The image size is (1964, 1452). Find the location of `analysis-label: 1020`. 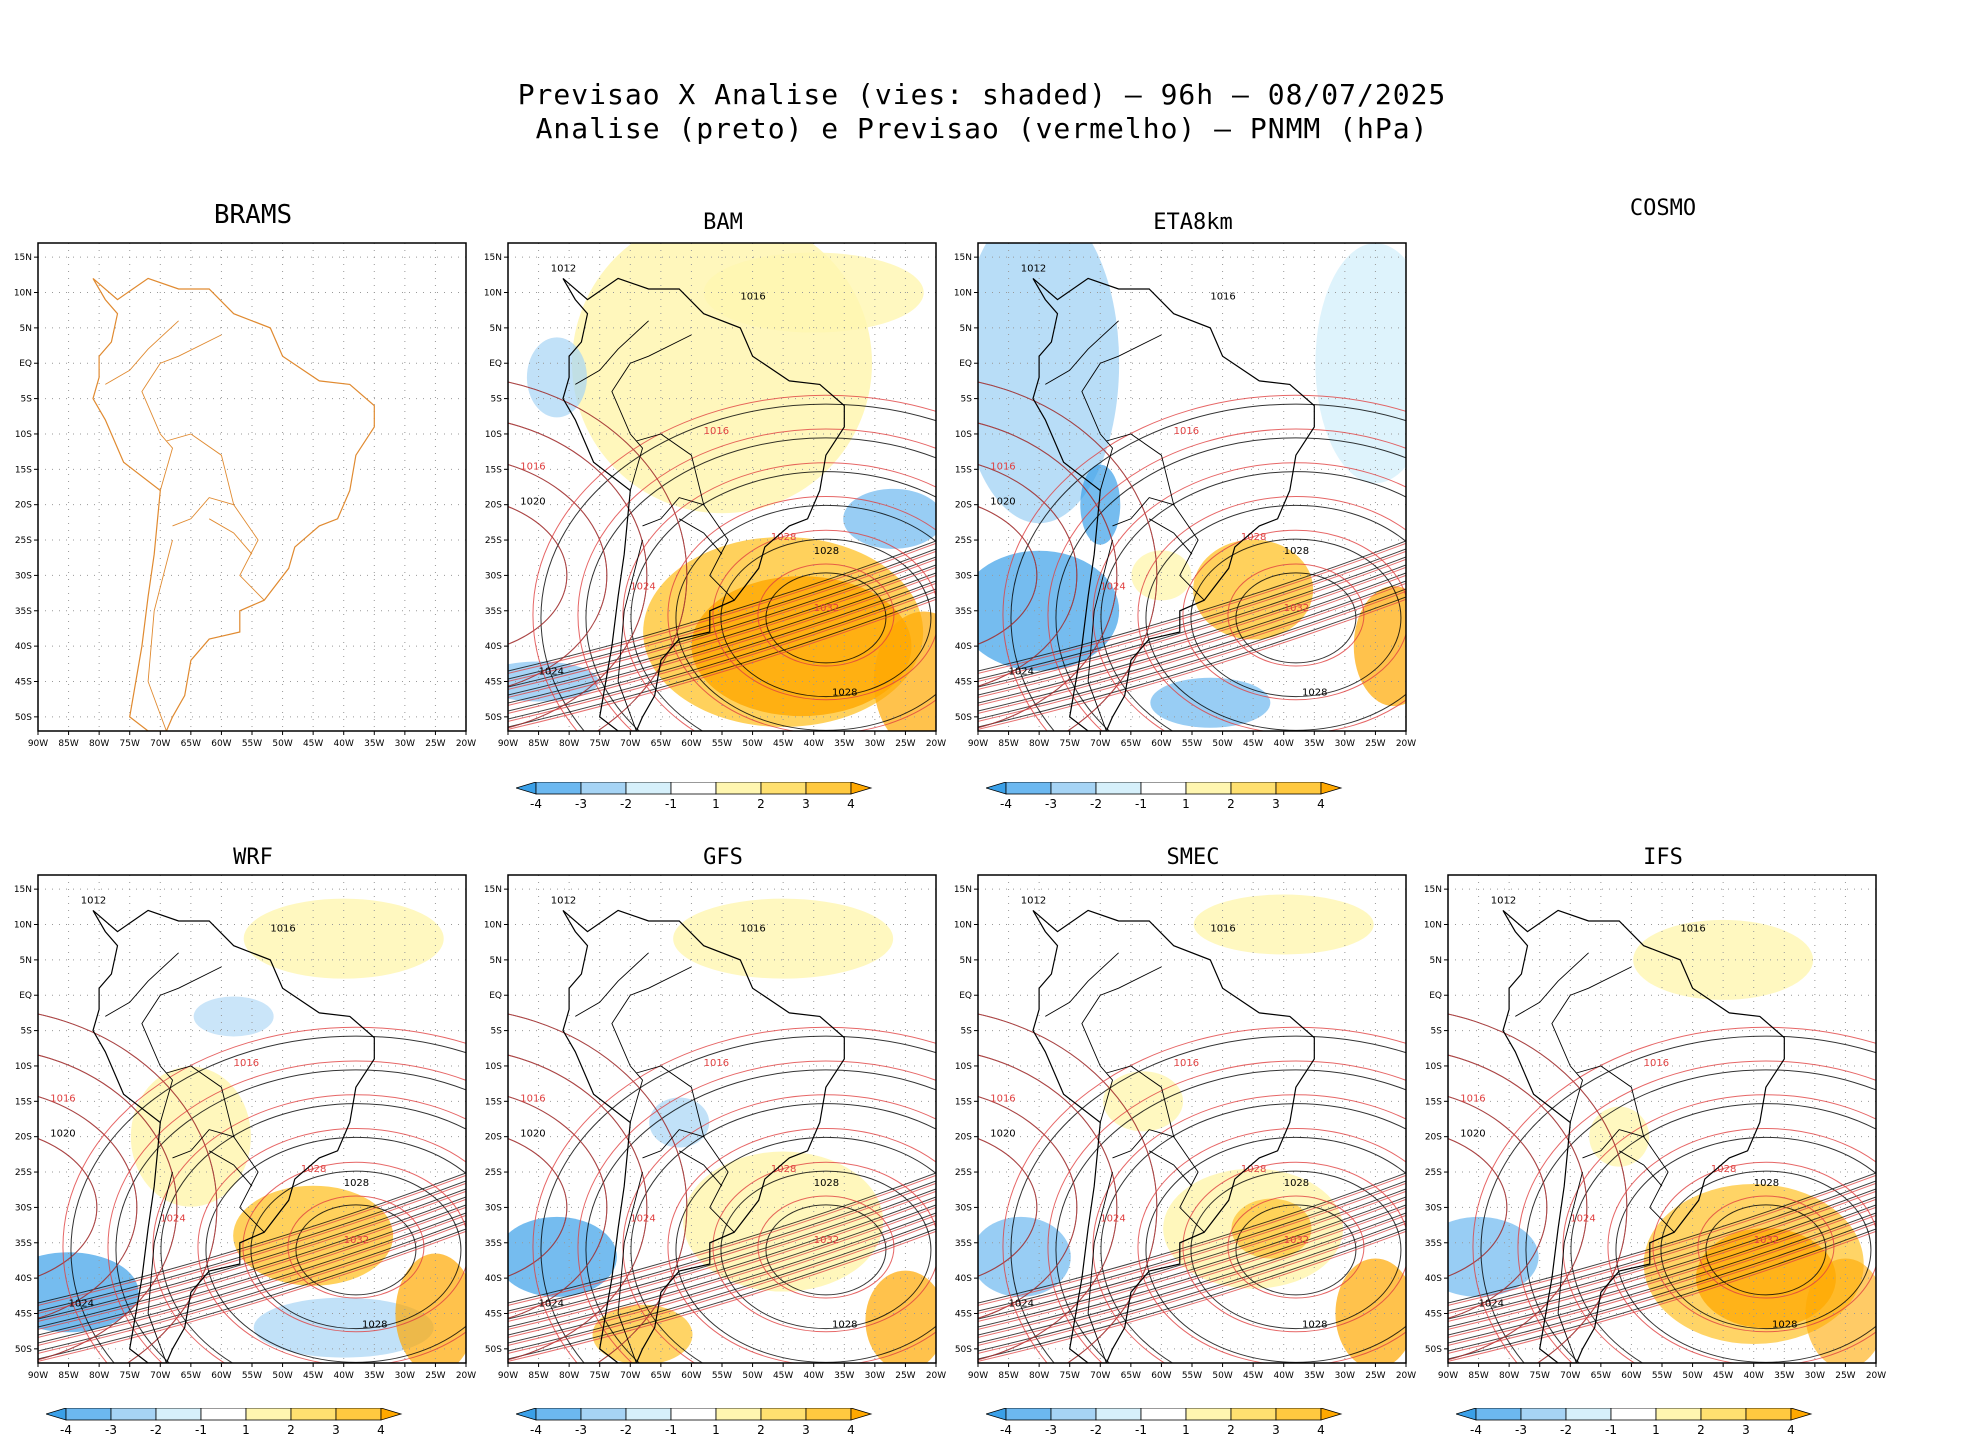

analysis-label: 1020 is located at coordinates (532, 1134).